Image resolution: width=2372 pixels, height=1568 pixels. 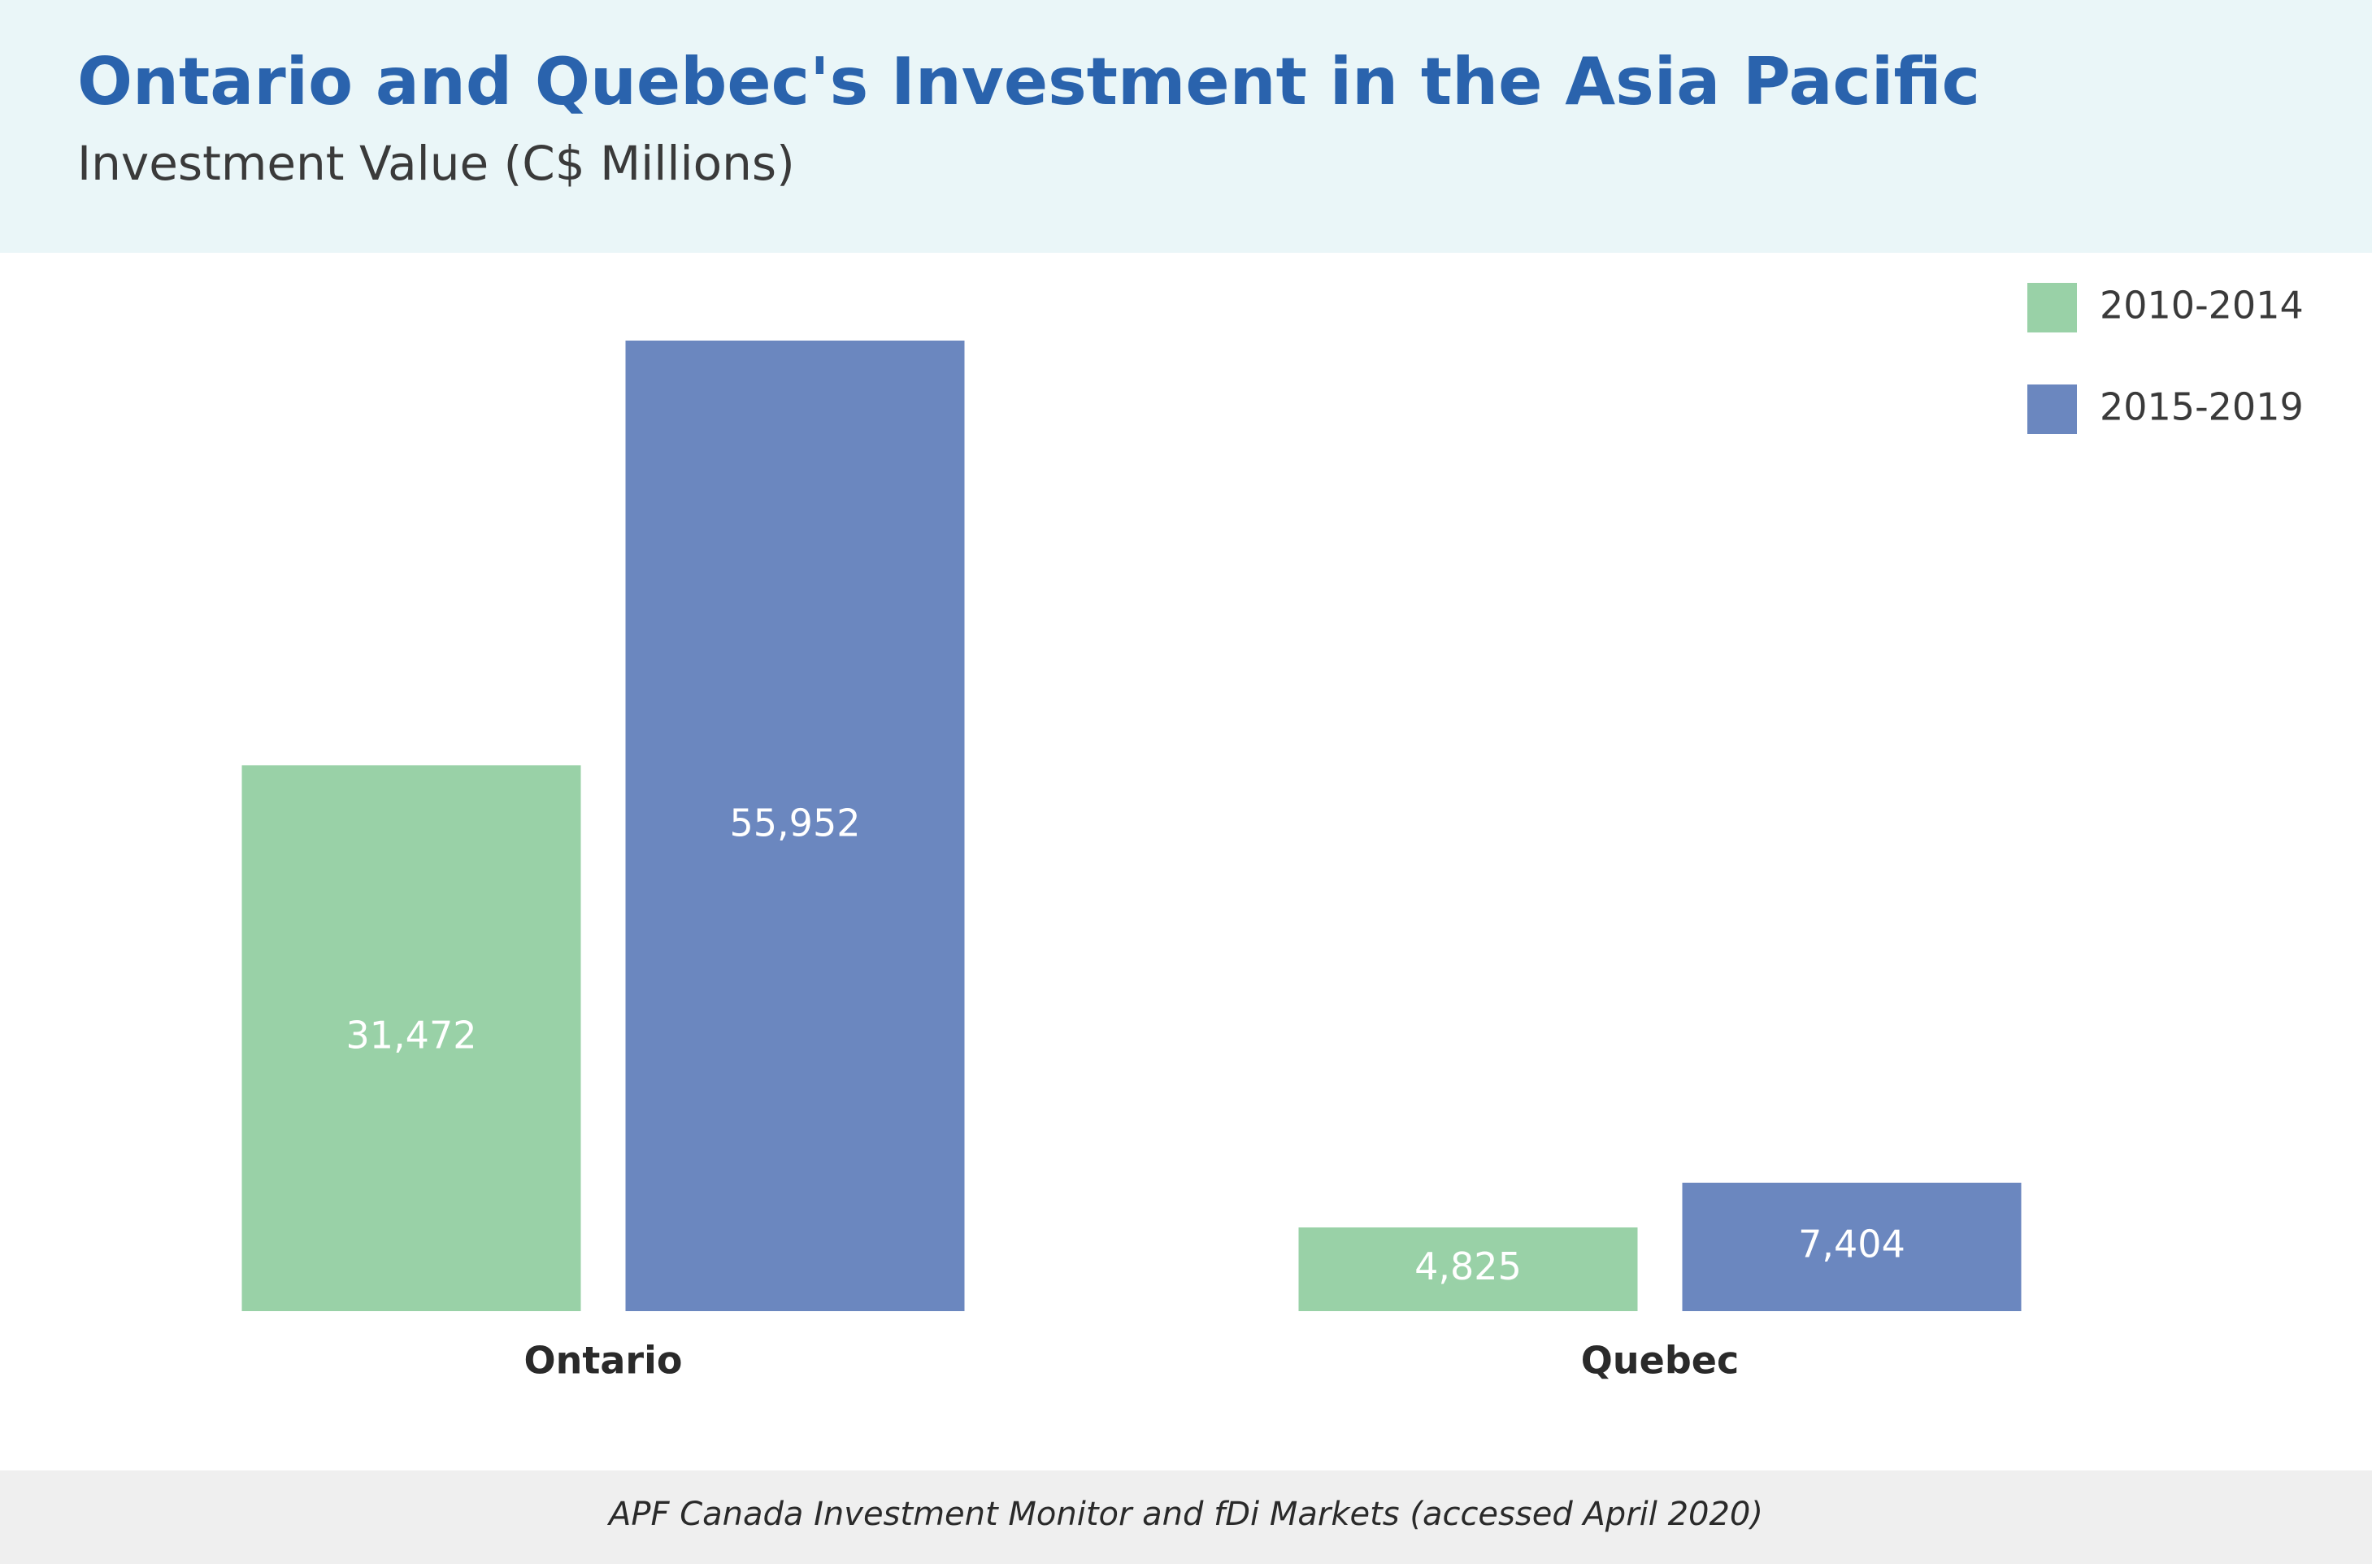 I want to click on legend-label: 2015-2019, so click(x=2202, y=407).